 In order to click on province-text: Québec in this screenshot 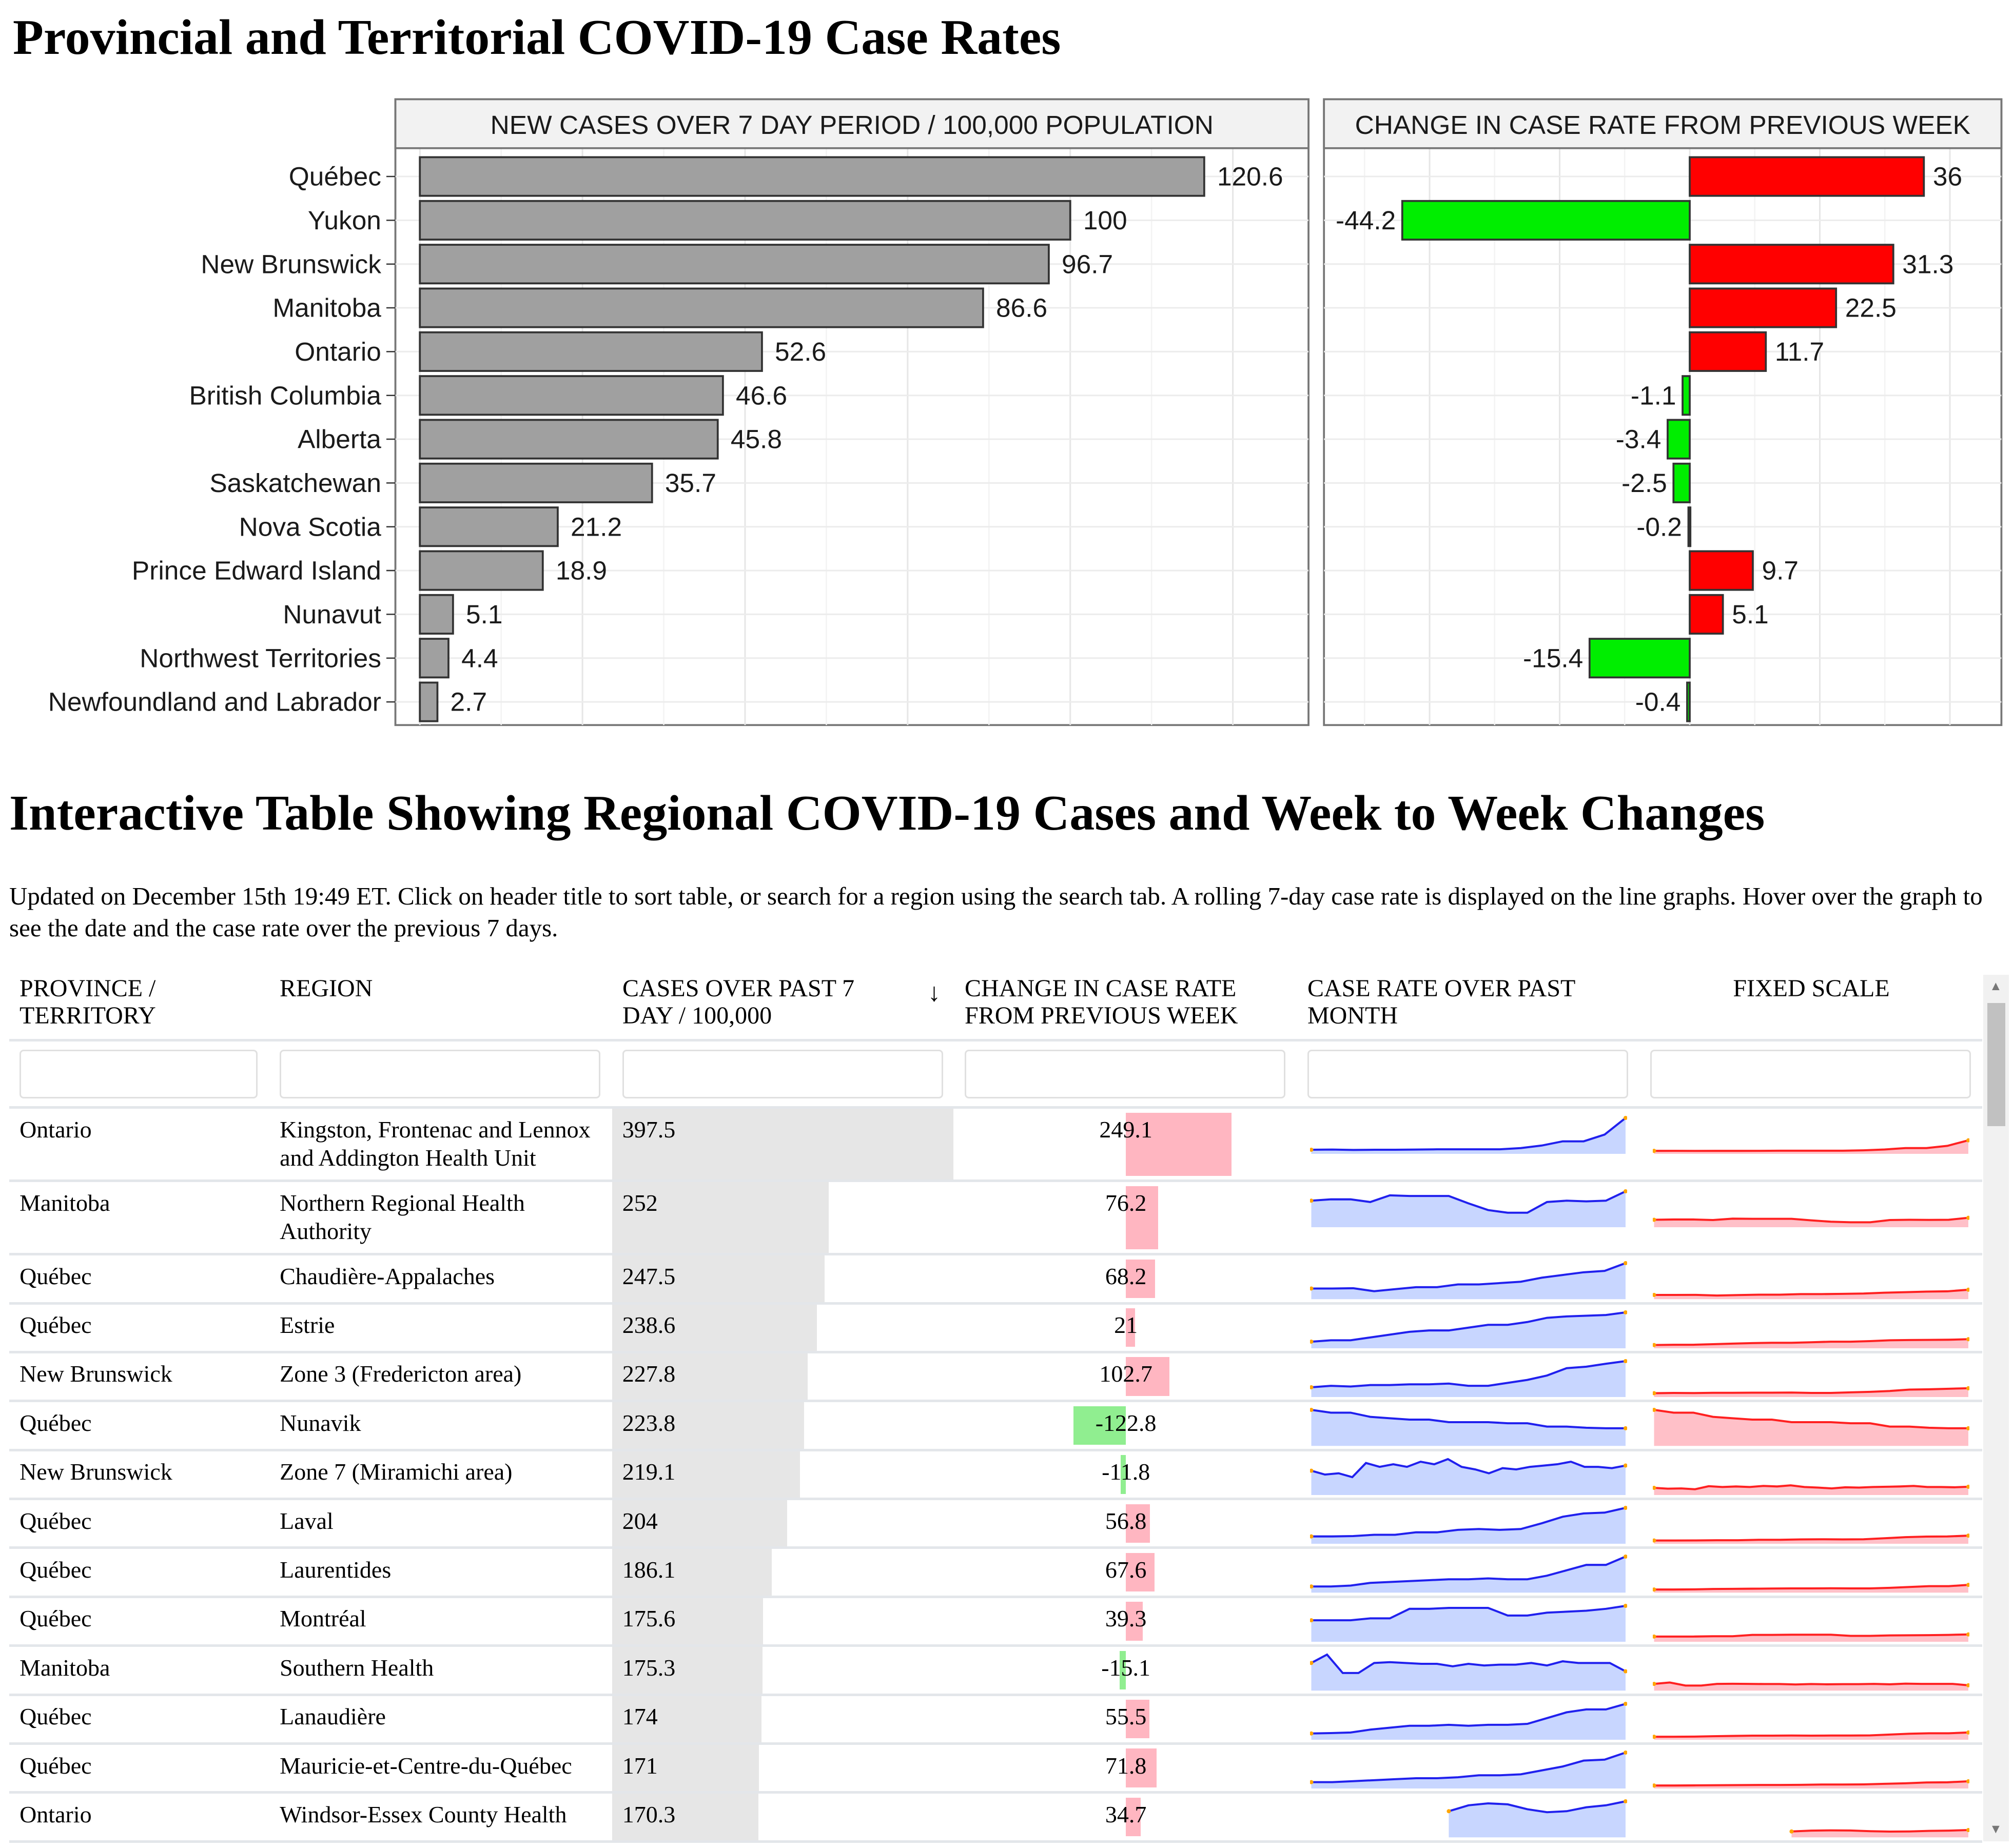, I will do `click(55, 1618)`.